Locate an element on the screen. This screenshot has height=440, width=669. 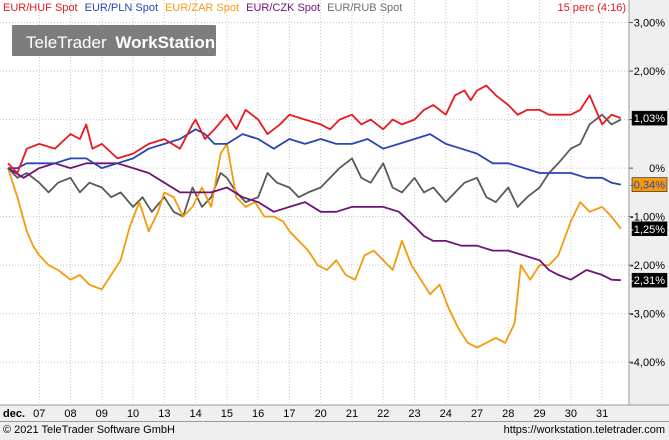
last-value-tag: -1,25% is located at coordinates (649, 229).